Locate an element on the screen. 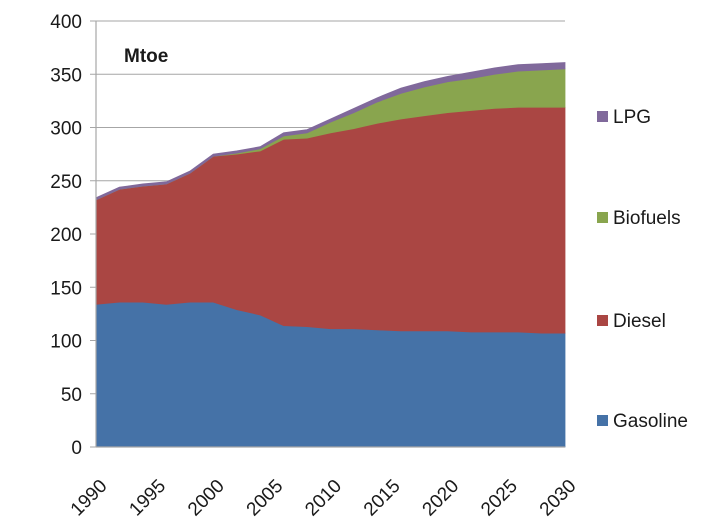 The width and height of the screenshot is (728, 531). legend-item-lpg: LPG is located at coordinates (624, 117).